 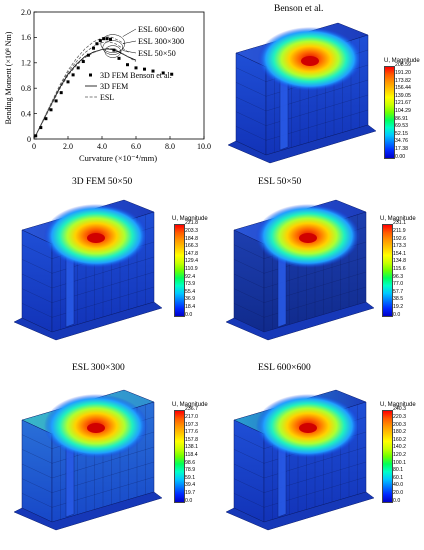 I want to click on y-tick-label: 0.4, so click(x=26, y=113).